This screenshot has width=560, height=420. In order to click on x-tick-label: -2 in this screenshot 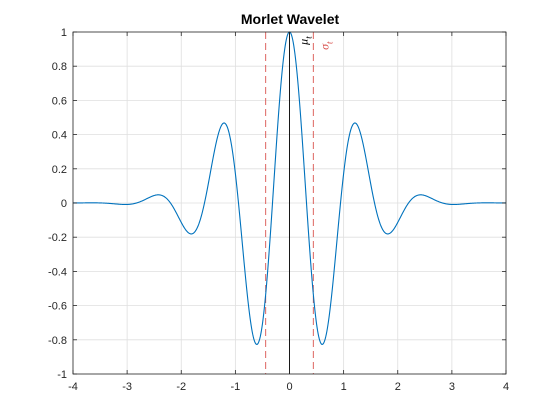, I will do `click(181, 387)`.